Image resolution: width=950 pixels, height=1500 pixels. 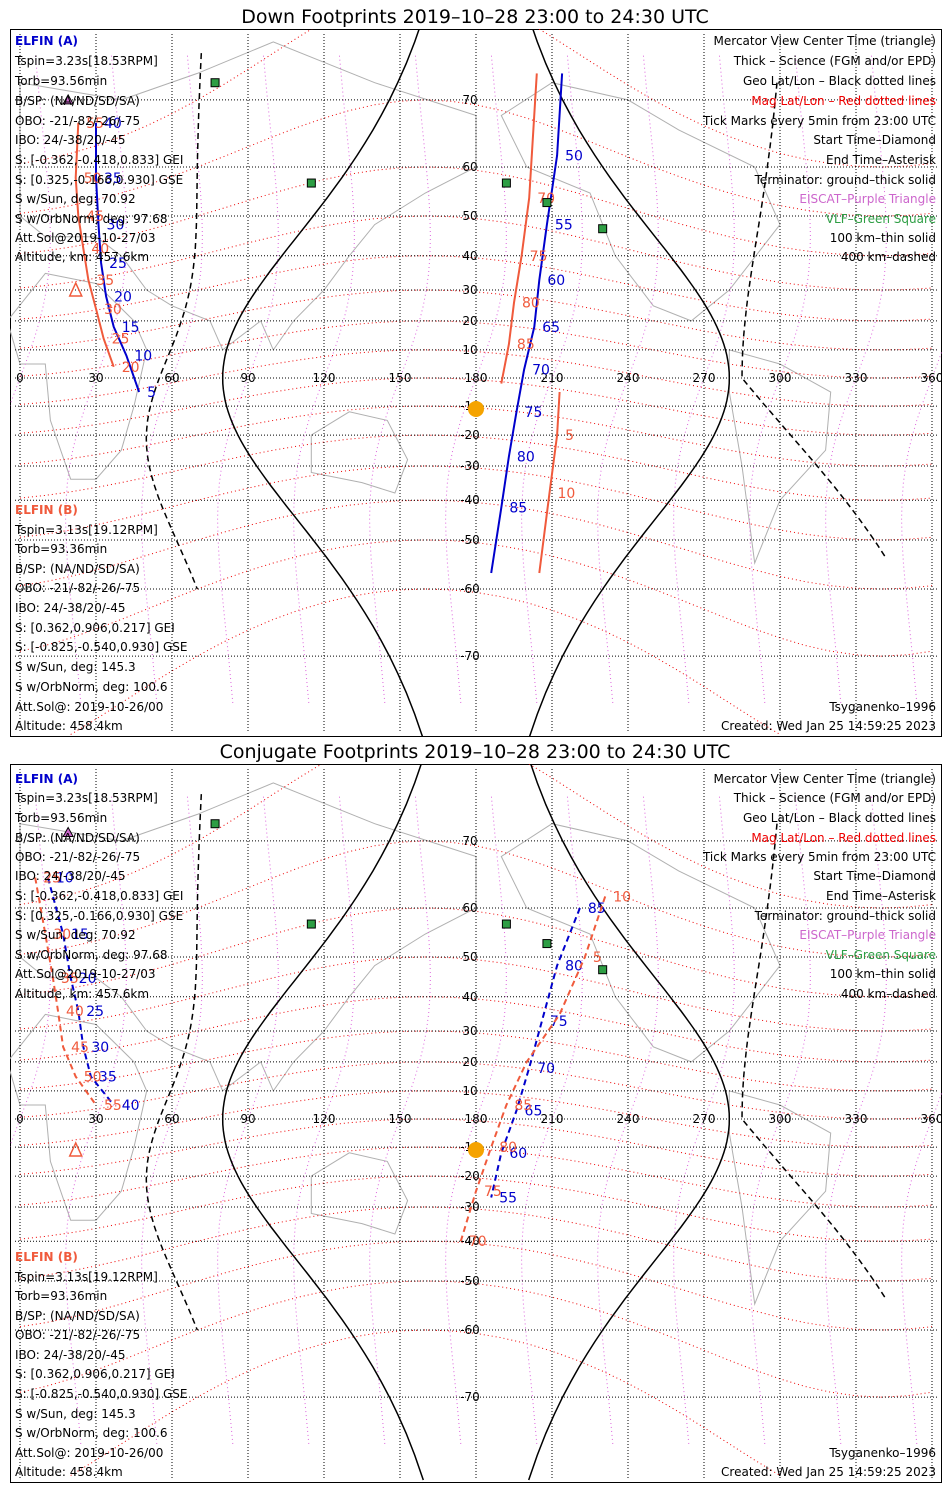 I want to click on legend-start: Start Time–Diamond, so click(x=874, y=876).